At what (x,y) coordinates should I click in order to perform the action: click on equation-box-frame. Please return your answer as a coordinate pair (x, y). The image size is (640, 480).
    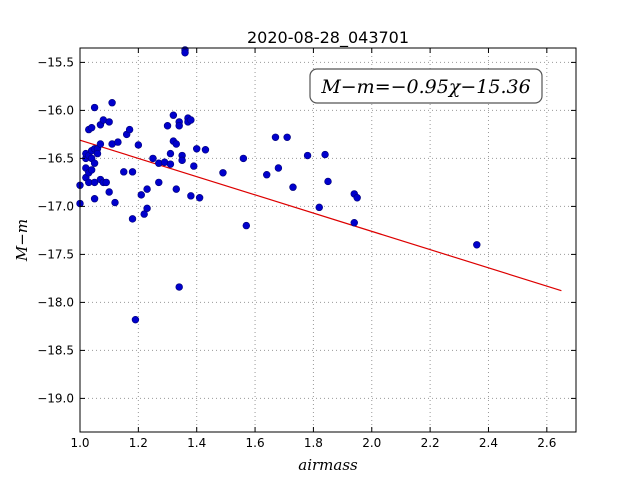
    Looking at the image, I should click on (426, 86).